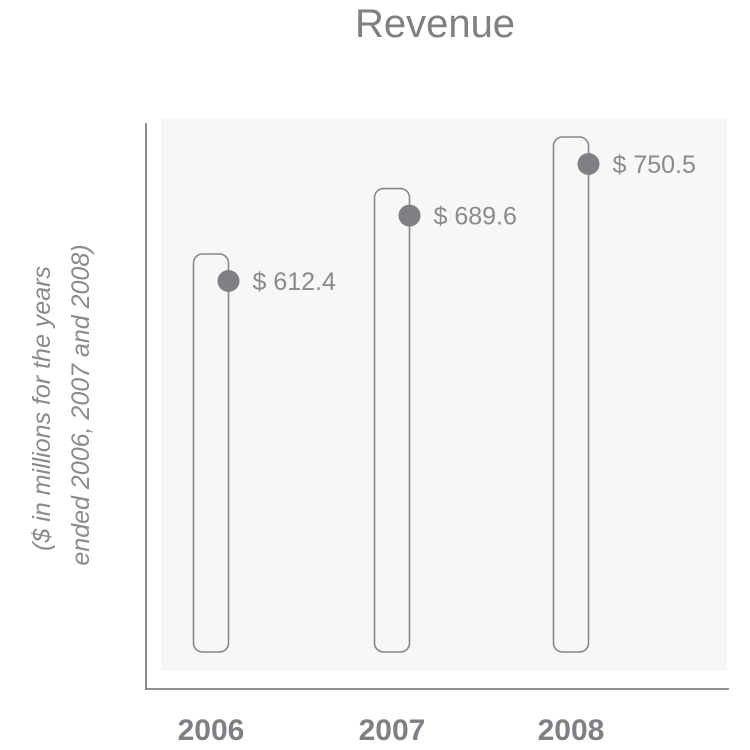  What do you see at coordinates (211, 453) in the screenshot?
I see `bar-2006` at bounding box center [211, 453].